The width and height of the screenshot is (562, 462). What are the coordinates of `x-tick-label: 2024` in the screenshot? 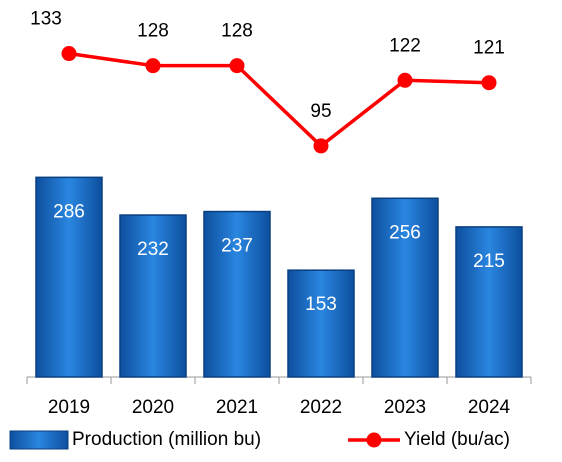 It's located at (489, 407).